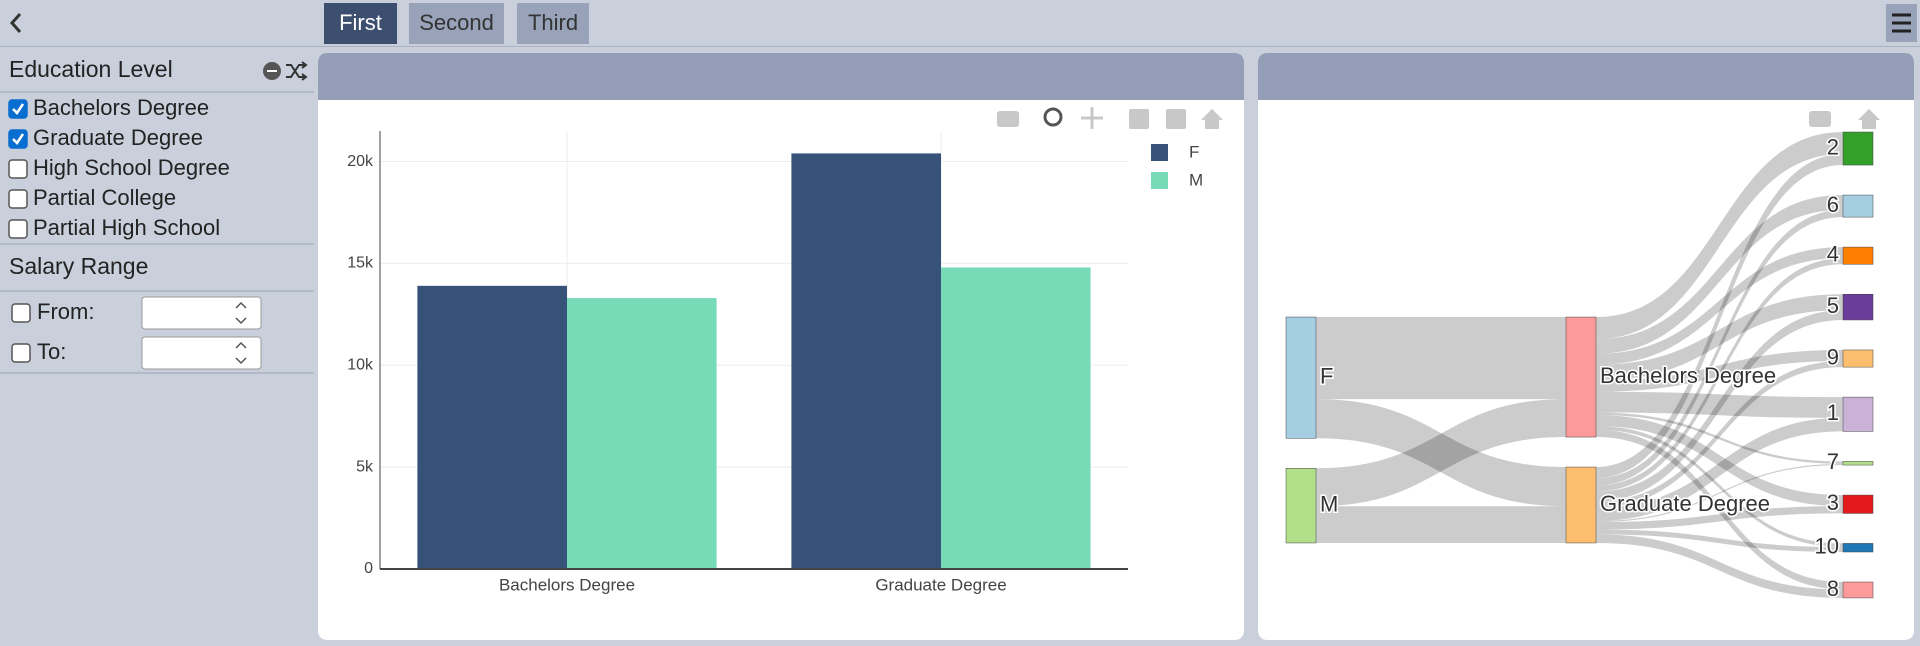  Describe the element at coordinates (78, 266) in the screenshot. I see `section-title: Salary Range` at that location.